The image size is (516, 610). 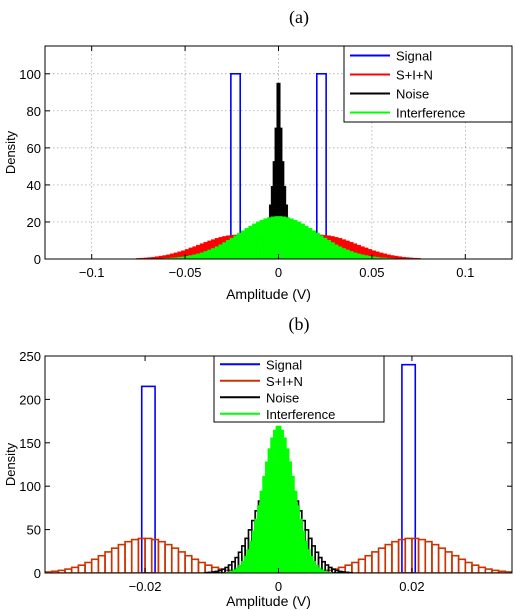 I want to click on y-tick-label: 150, so click(x=30, y=443).